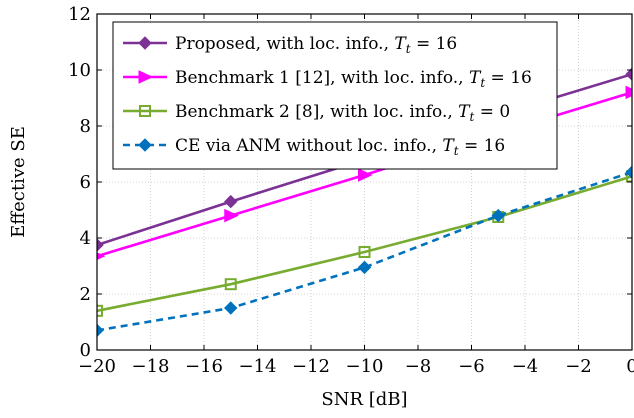  Describe the element at coordinates (342, 113) in the screenshot. I see `legend-label: Benchmark 2 [8], with loc. info., Tt = 0` at that location.